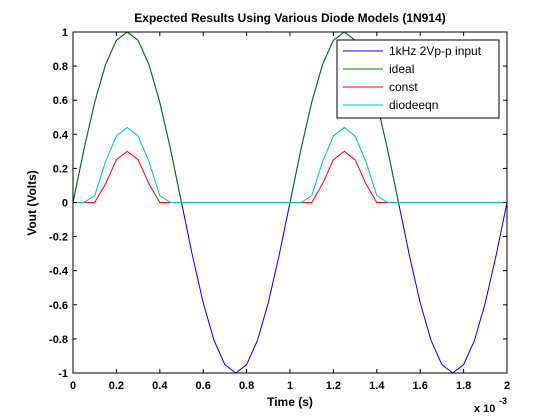 The image size is (560, 420). What do you see at coordinates (401, 69) in the screenshot?
I see `legend-entry: ideal` at bounding box center [401, 69].